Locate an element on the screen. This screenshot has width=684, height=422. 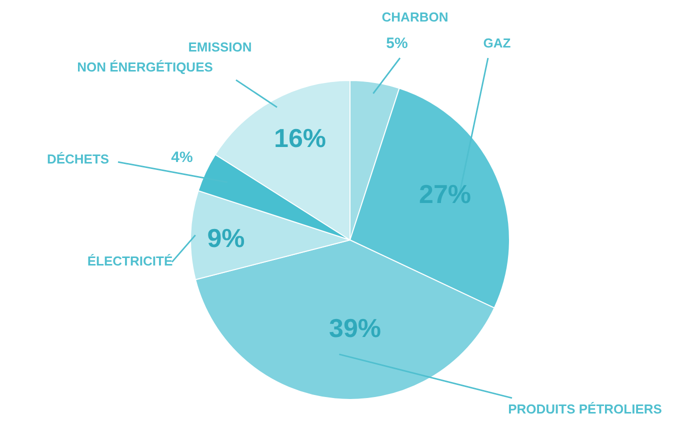
data-label: 5% is located at coordinates (397, 43).